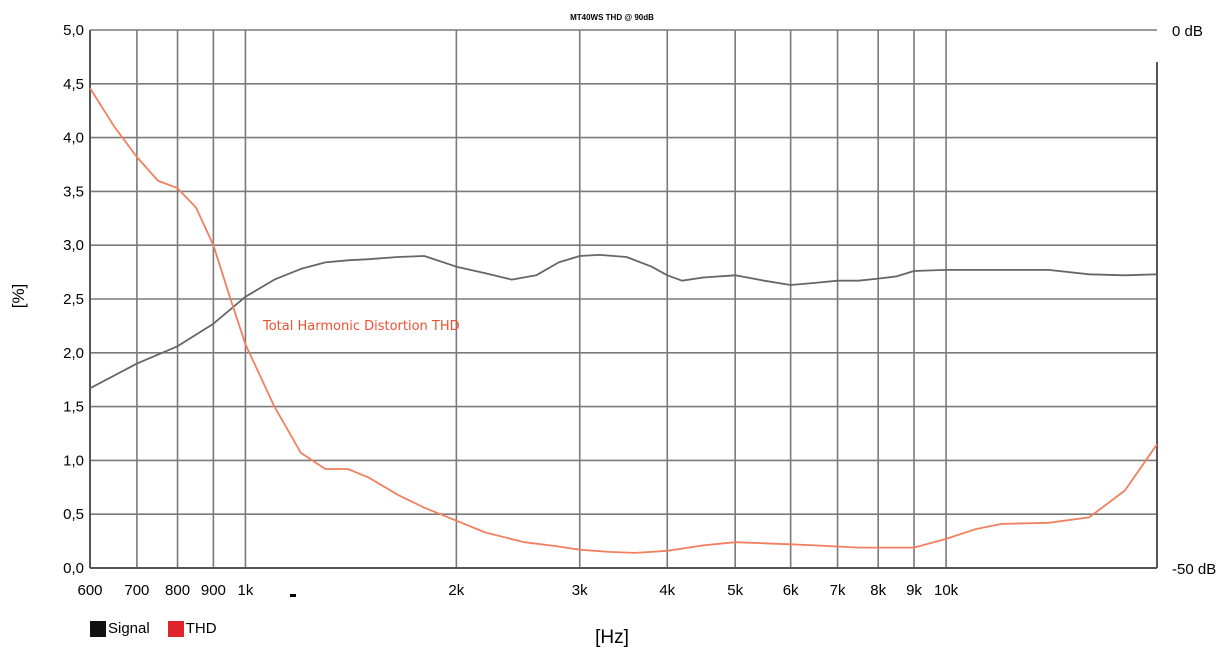 Image resolution: width=1226 pixels, height=650 pixels. What do you see at coordinates (175, 628) in the screenshot?
I see `legend-swatch-thd` at bounding box center [175, 628].